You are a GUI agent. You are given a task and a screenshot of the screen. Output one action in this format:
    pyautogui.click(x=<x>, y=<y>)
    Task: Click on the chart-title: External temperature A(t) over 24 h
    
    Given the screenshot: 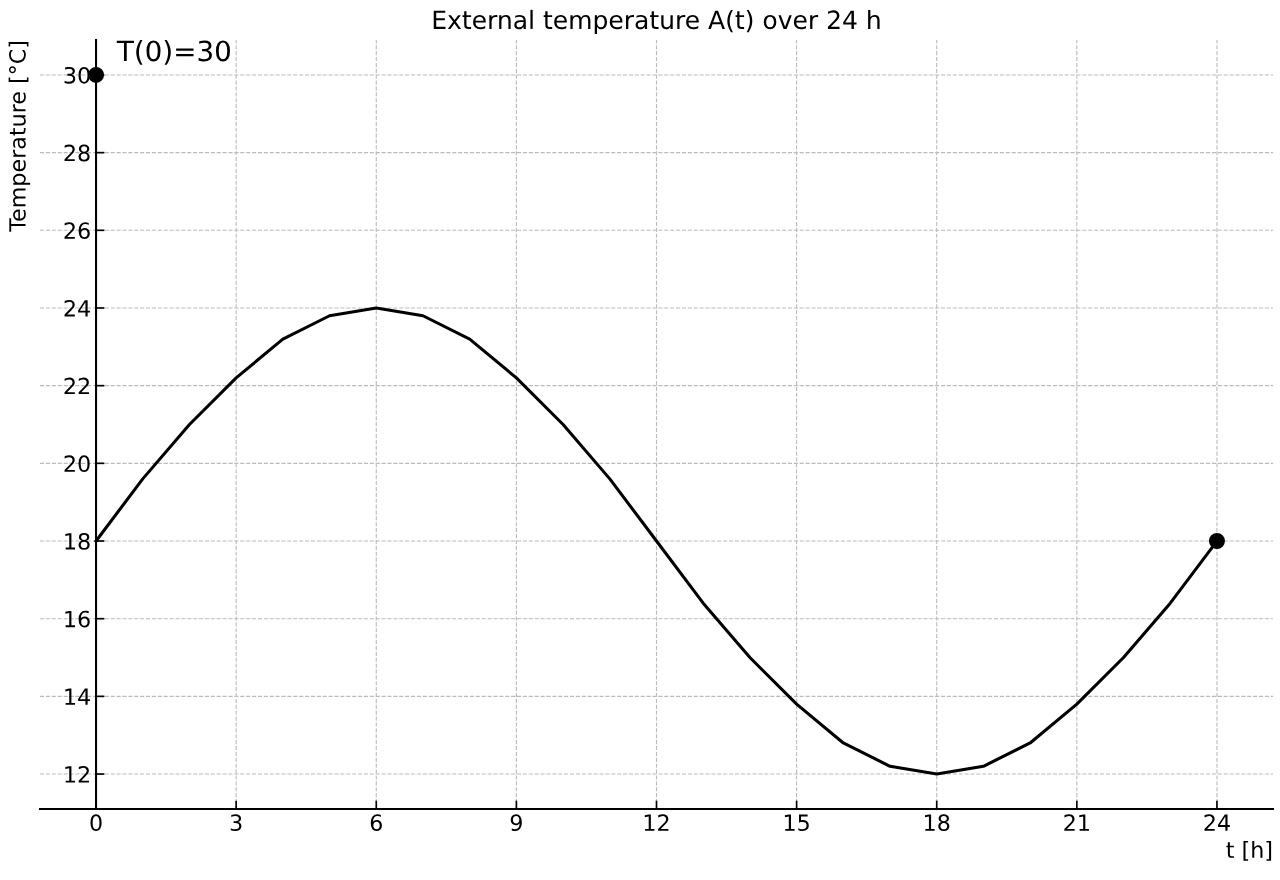 What is the action you would take?
    pyautogui.click(x=656, y=22)
    